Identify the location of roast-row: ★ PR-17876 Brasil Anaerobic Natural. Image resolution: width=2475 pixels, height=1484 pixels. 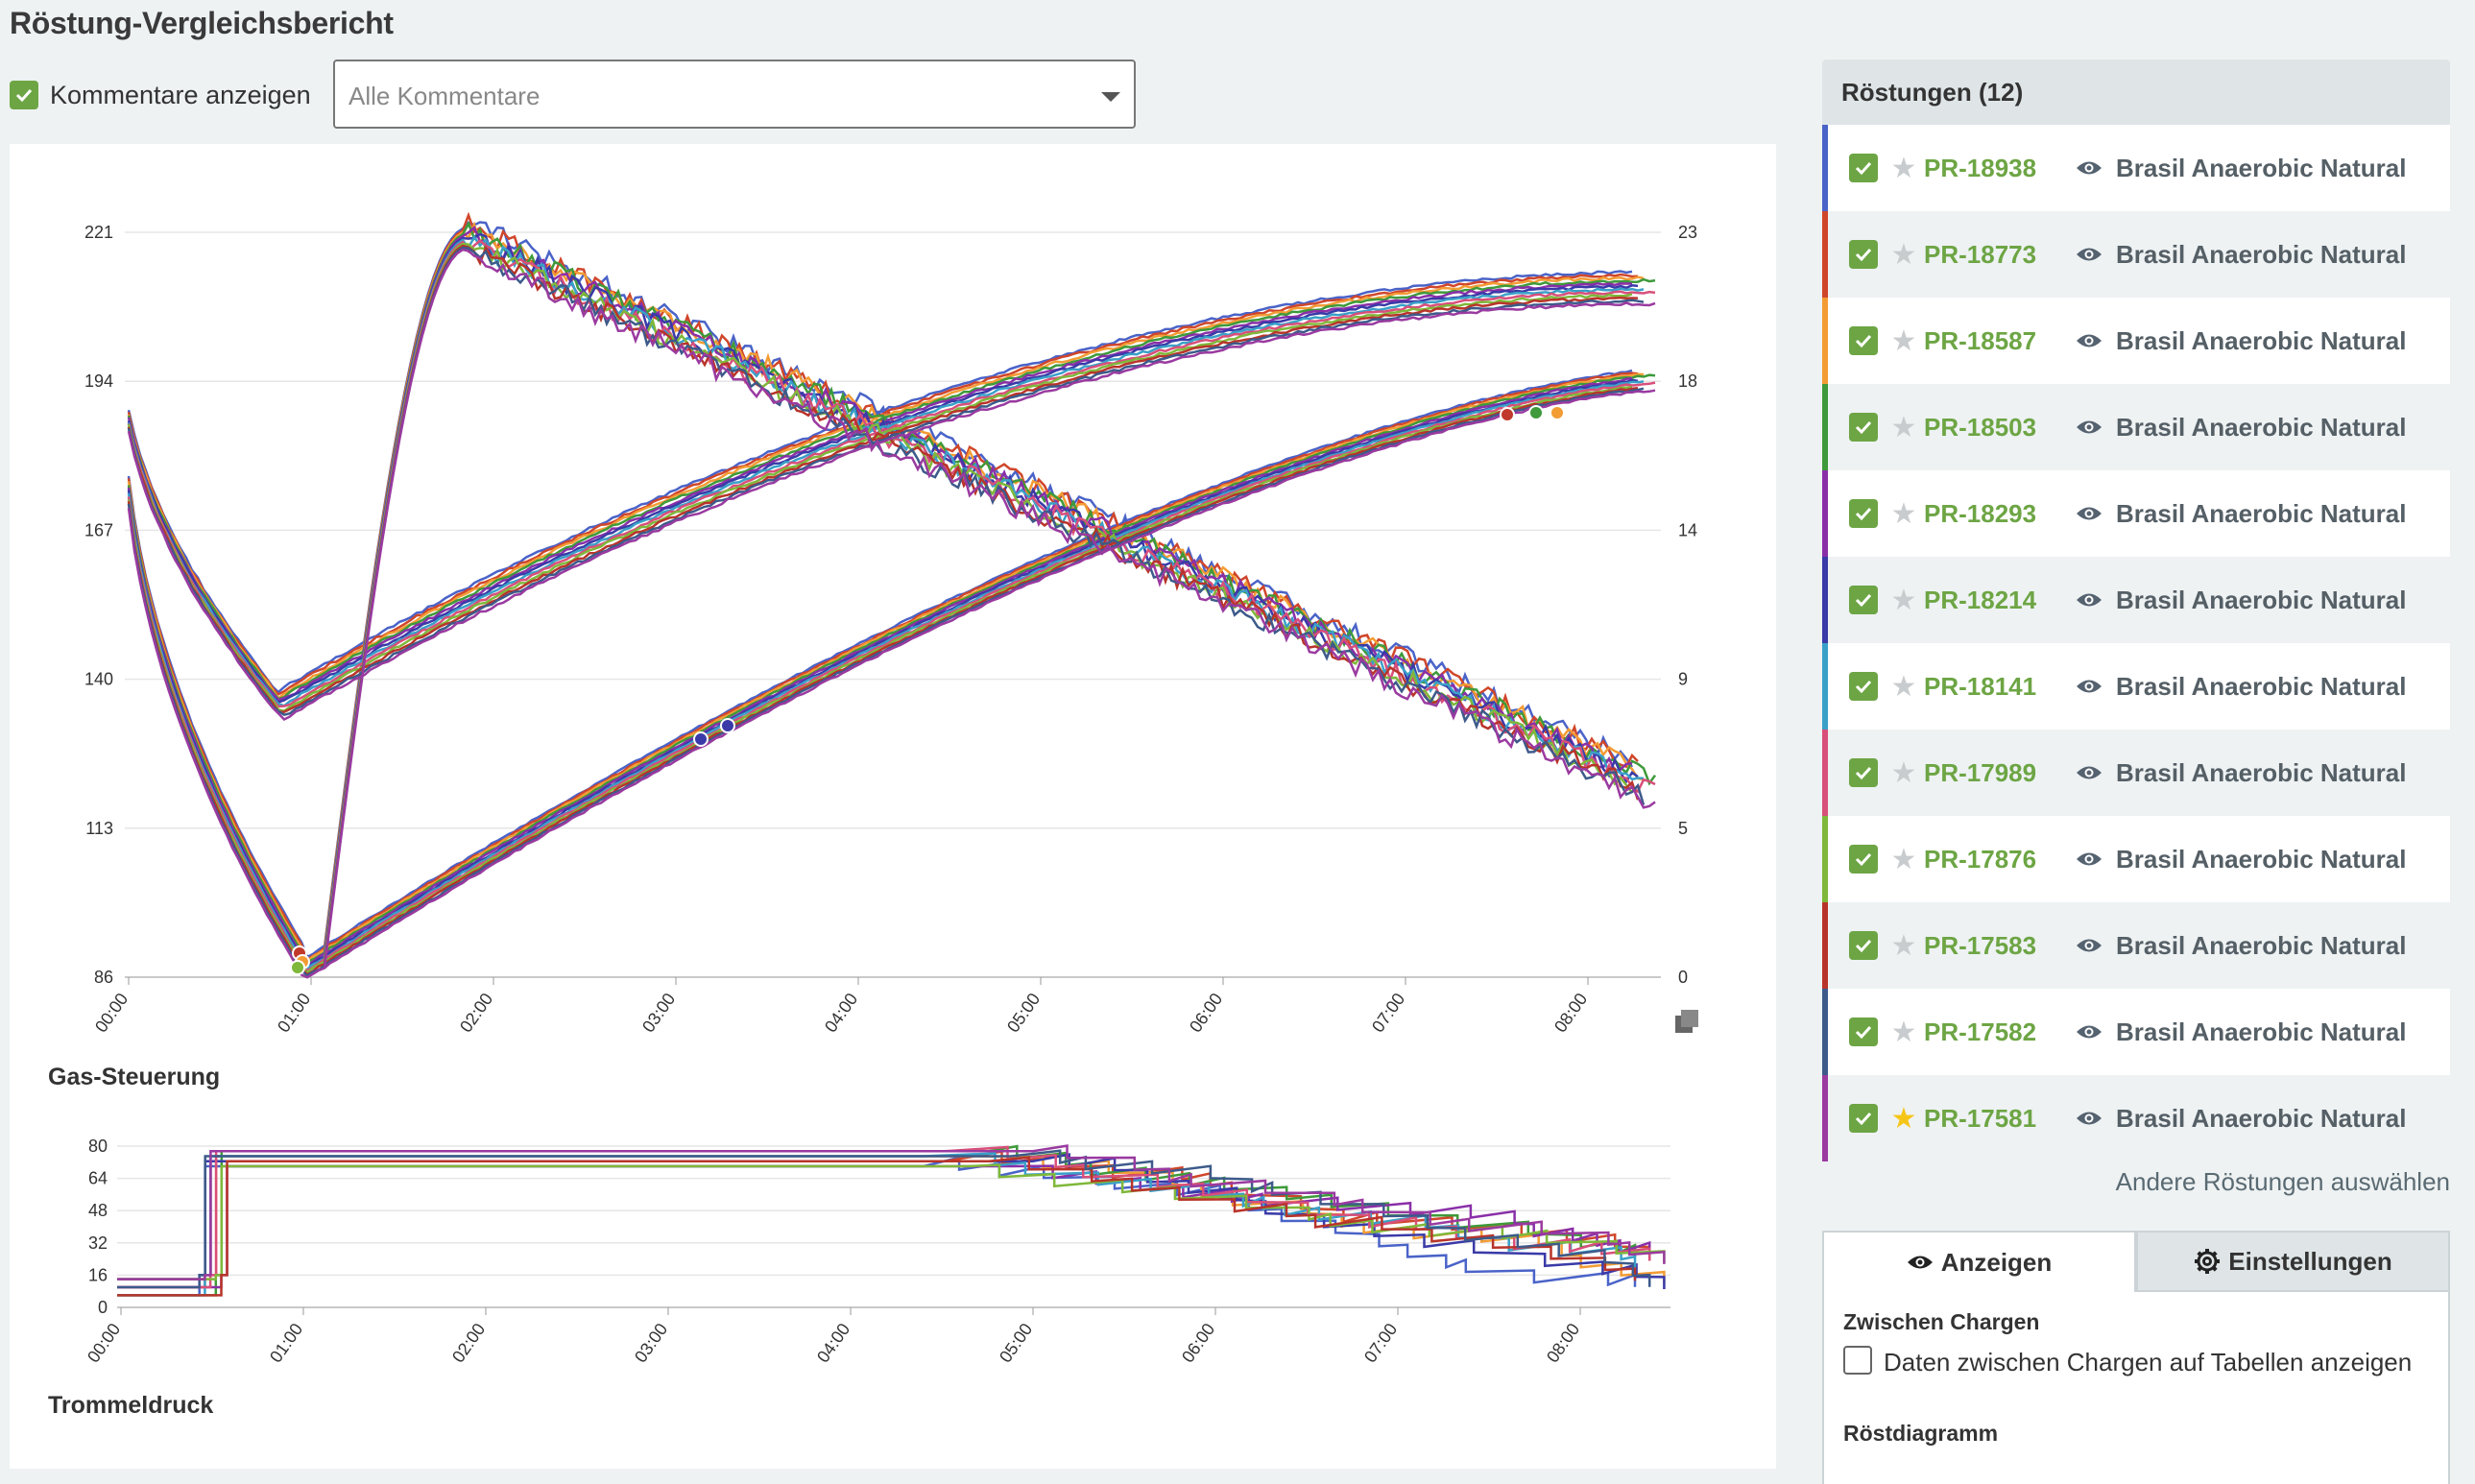
(2136, 859).